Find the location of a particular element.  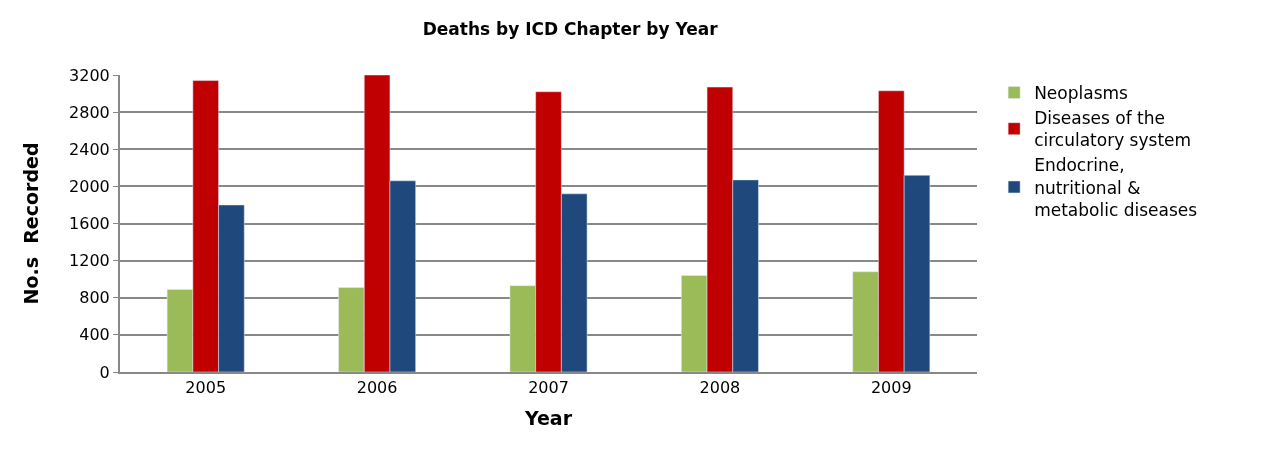

y-tick-label: 2800 is located at coordinates (89, 112).